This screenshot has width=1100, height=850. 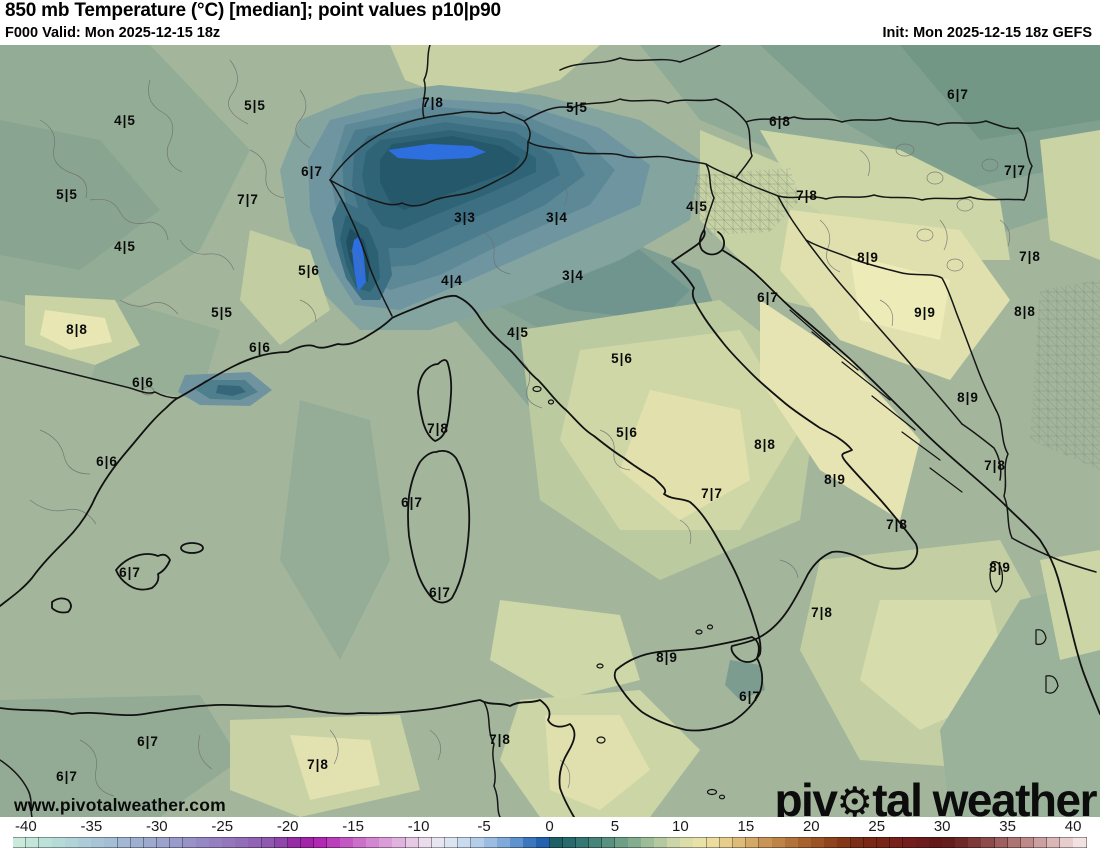 What do you see at coordinates (680, 826) in the screenshot?
I see `colorbar-tick-label: 10` at bounding box center [680, 826].